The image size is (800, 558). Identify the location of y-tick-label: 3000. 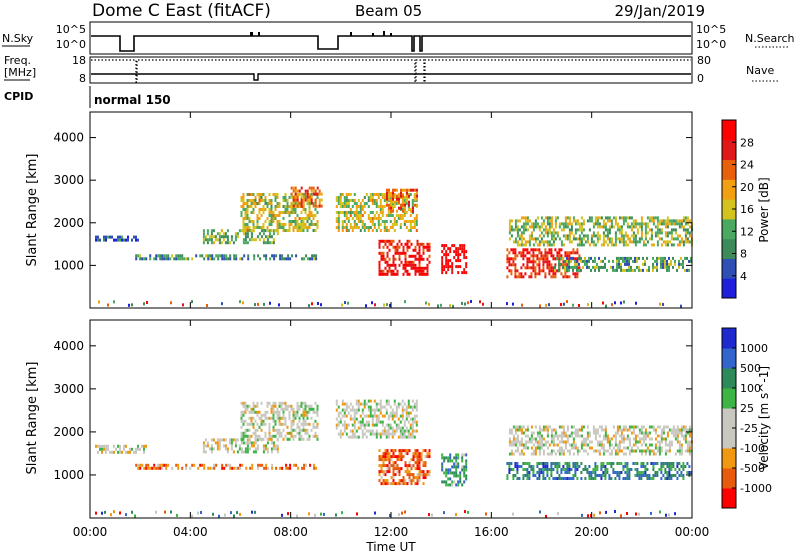
(68, 180).